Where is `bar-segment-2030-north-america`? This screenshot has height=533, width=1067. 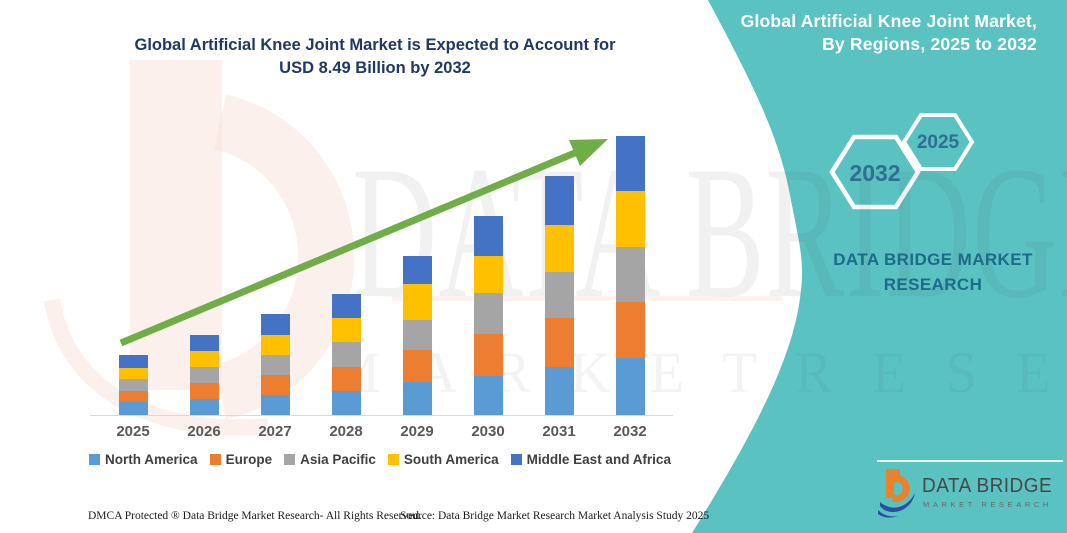 bar-segment-2030-north-america is located at coordinates (488, 395).